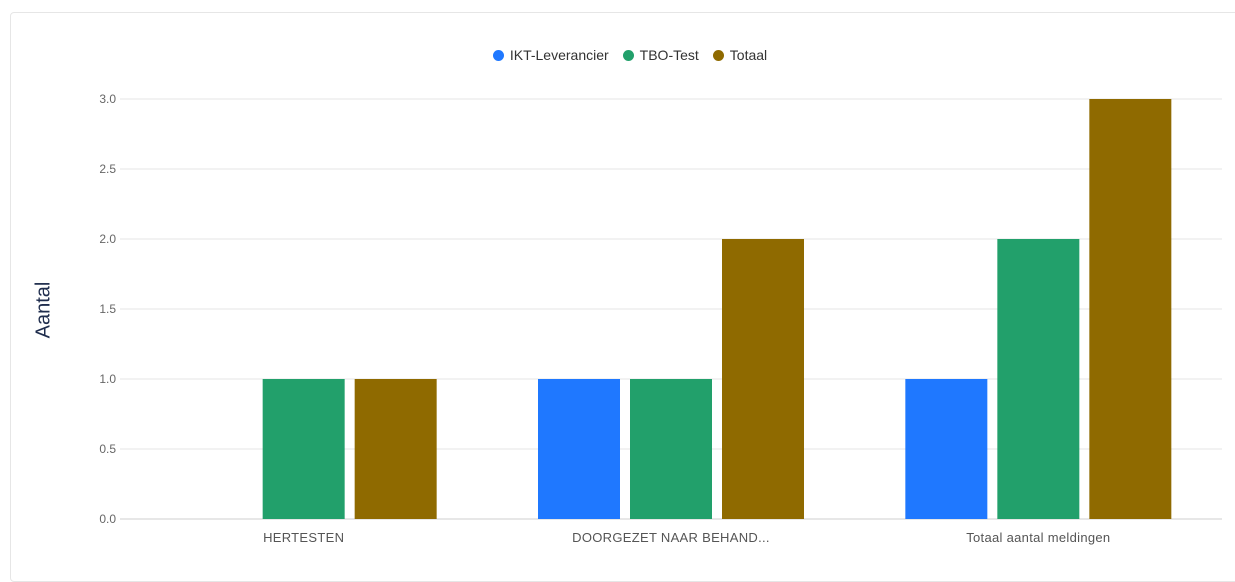 This screenshot has height=582, width=1235. I want to click on legend-label-ikt-leverancier: IKT-Leverancier, so click(559, 55).